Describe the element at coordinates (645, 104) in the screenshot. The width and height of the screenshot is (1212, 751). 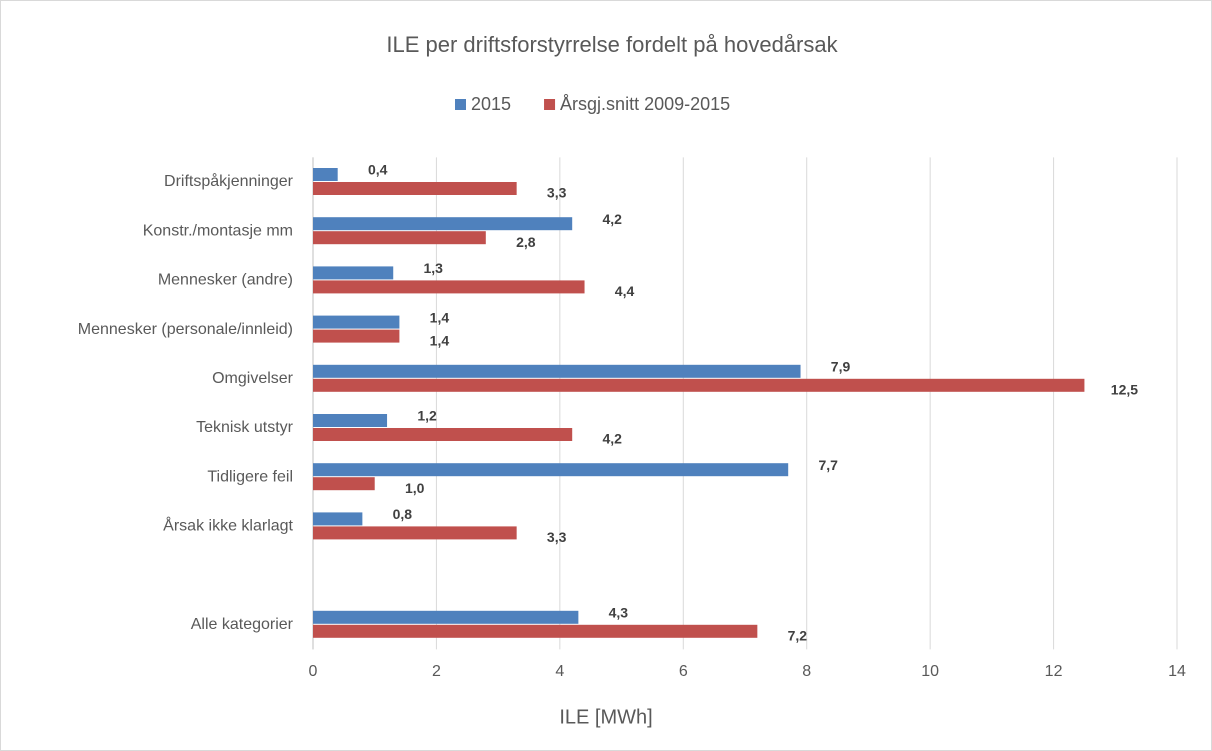
I see `legend-label: Årsgj.snitt 2009-2015` at that location.